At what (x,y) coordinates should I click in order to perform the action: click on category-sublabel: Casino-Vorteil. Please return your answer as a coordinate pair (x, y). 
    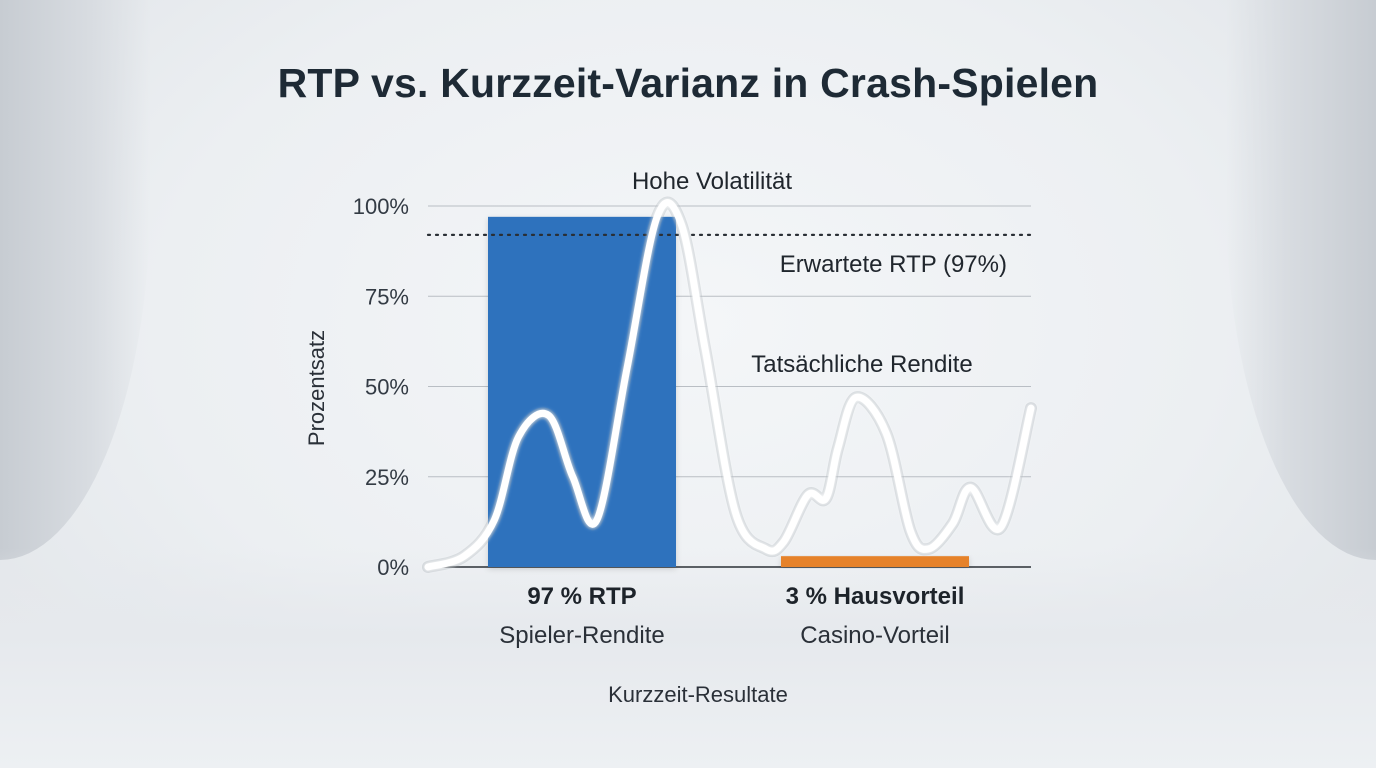
    Looking at the image, I should click on (874, 635).